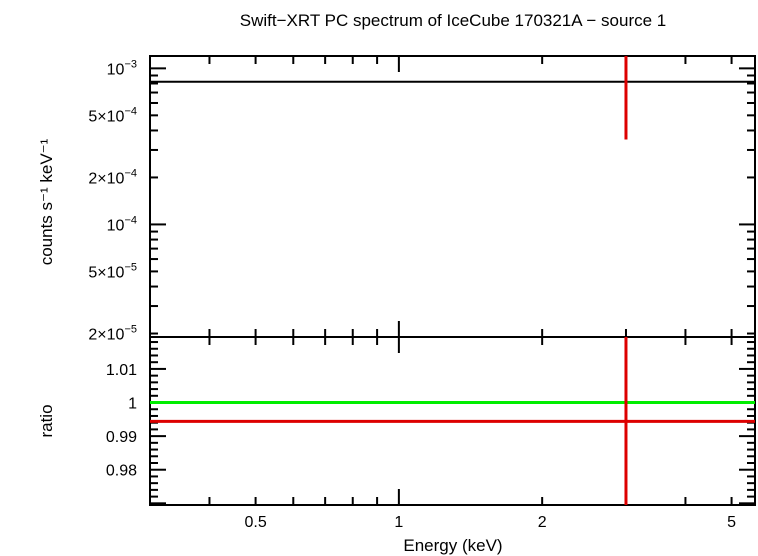 The width and height of the screenshot is (758, 556). What do you see at coordinates (731, 522) in the screenshot?
I see `x-tick-label: 5` at bounding box center [731, 522].